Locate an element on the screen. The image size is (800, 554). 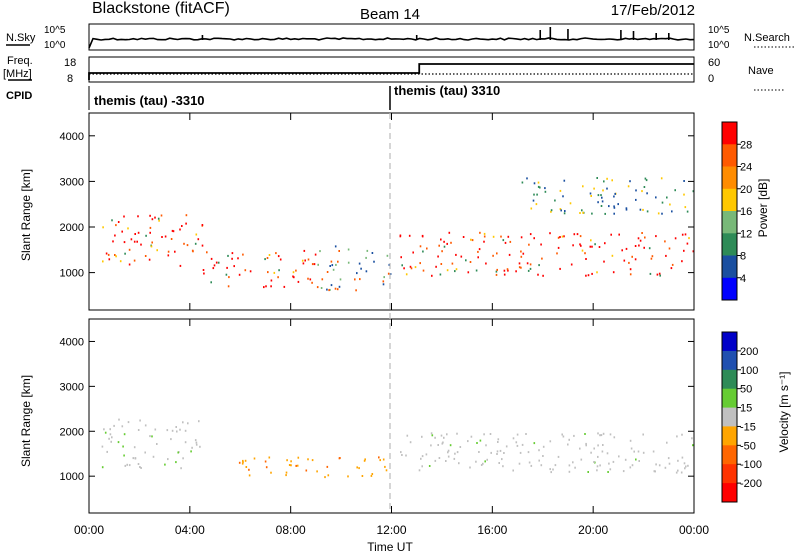
time-tick-label-2: 08:00 is located at coordinates (291, 530).